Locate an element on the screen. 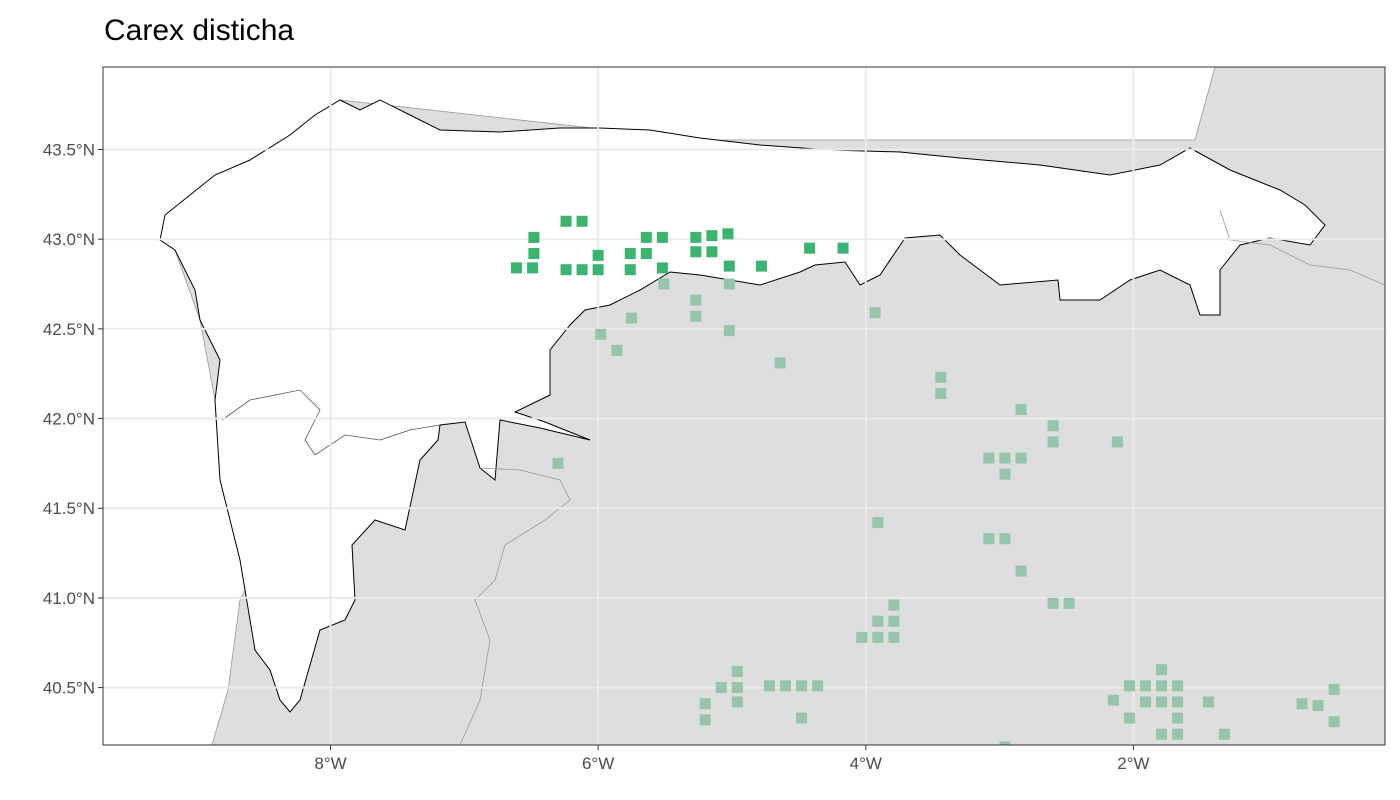 Image resolution: width=1400 pixels, height=800 pixels. y-tick-label: 43.5°N is located at coordinates (69, 150).